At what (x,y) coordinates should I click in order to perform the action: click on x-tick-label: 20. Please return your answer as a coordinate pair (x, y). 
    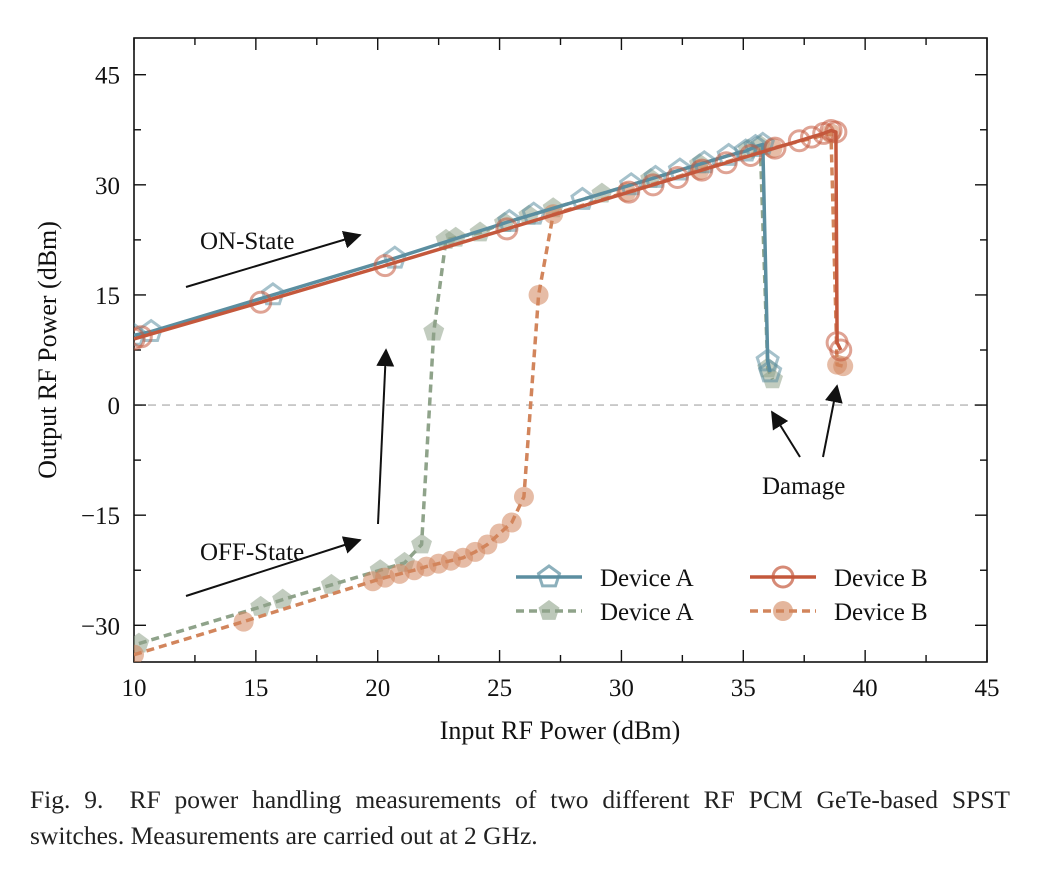
    Looking at the image, I should click on (377, 688).